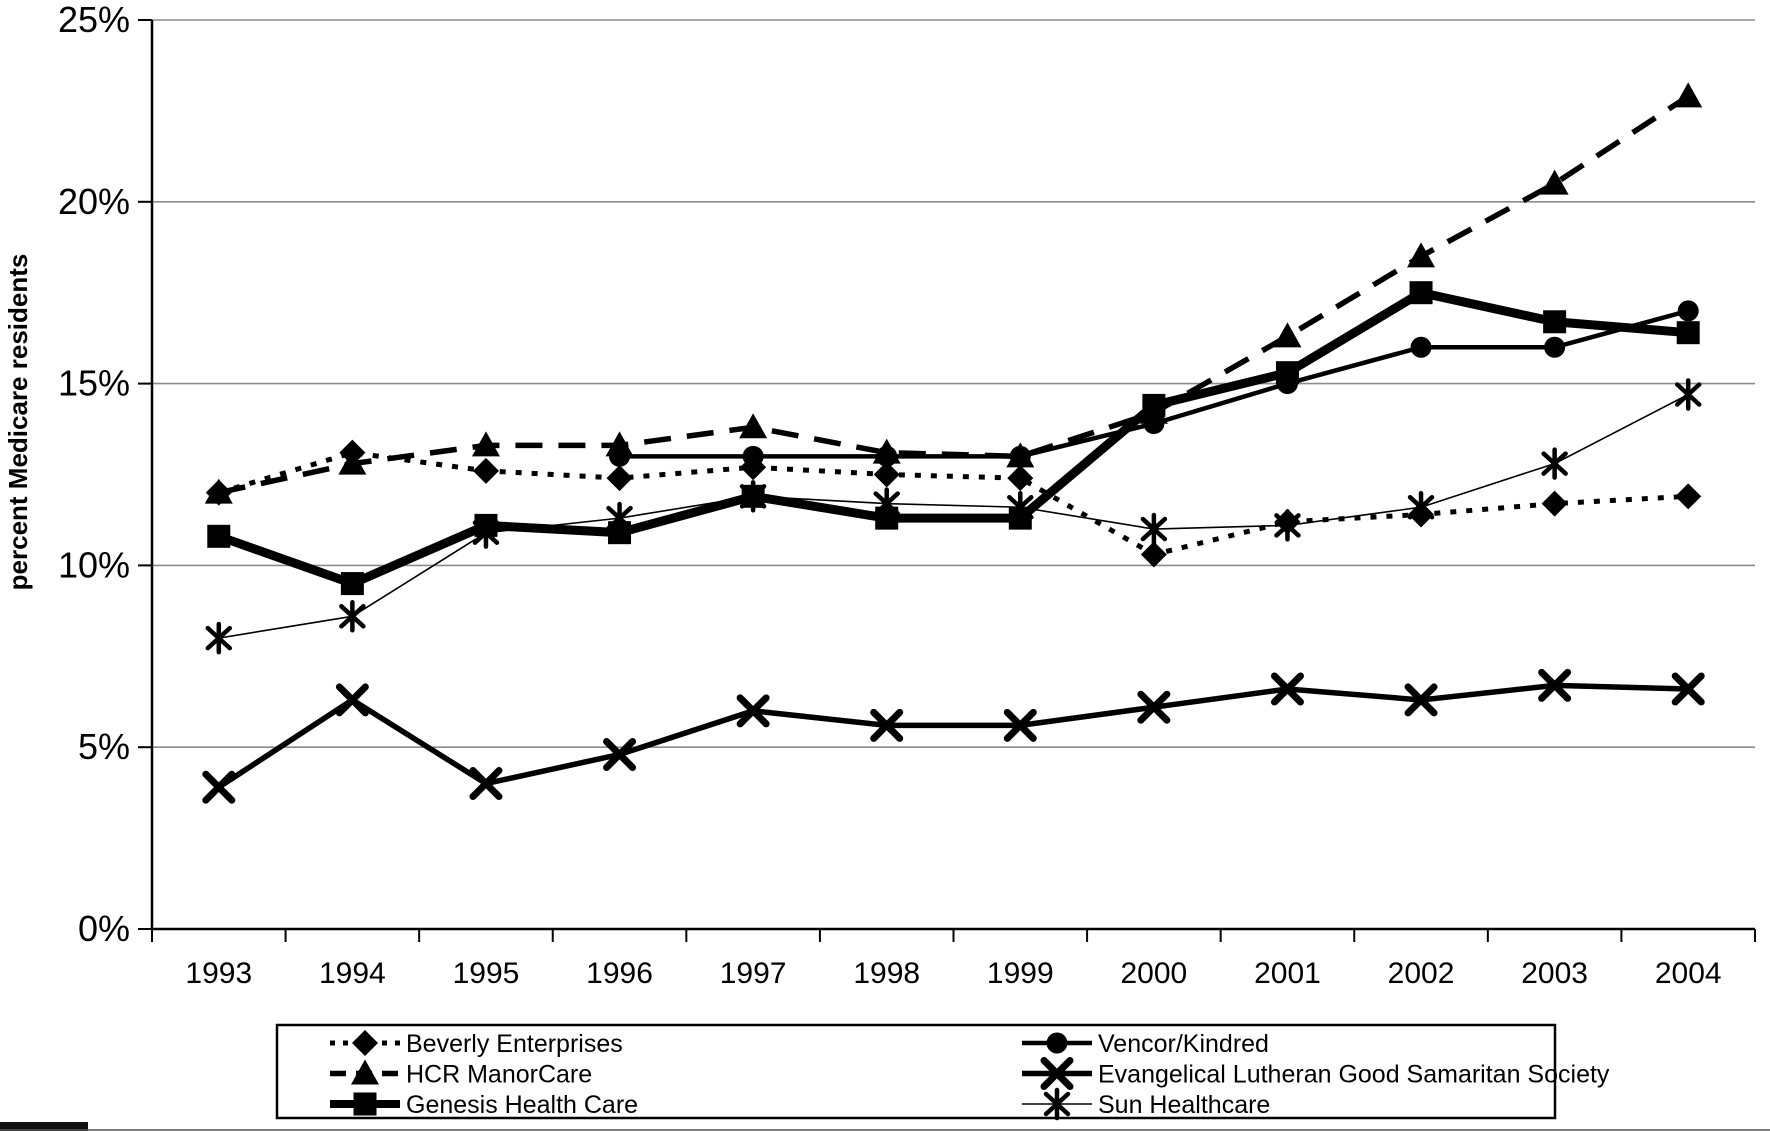  I want to click on y-tick-label: 25%, so click(94, 20).